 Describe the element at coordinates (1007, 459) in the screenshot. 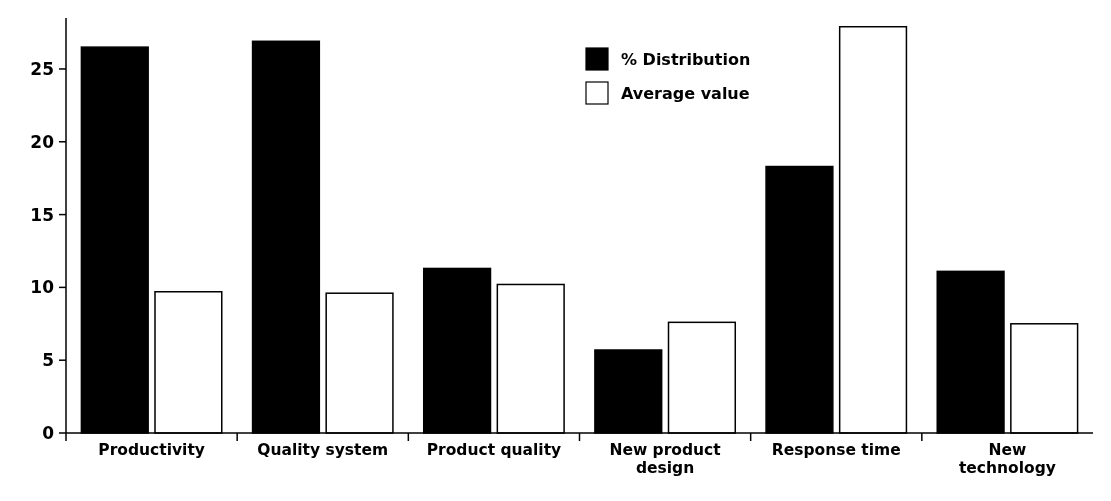

I see `x-tick-label: New technology` at that location.